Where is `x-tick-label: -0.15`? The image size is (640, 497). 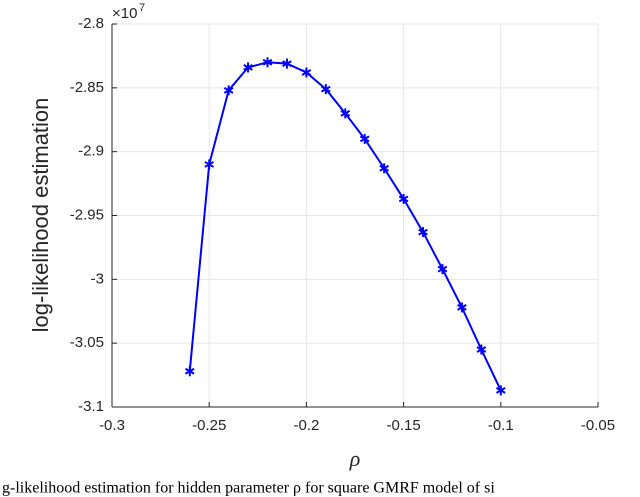 x-tick-label: -0.15 is located at coordinates (403, 425).